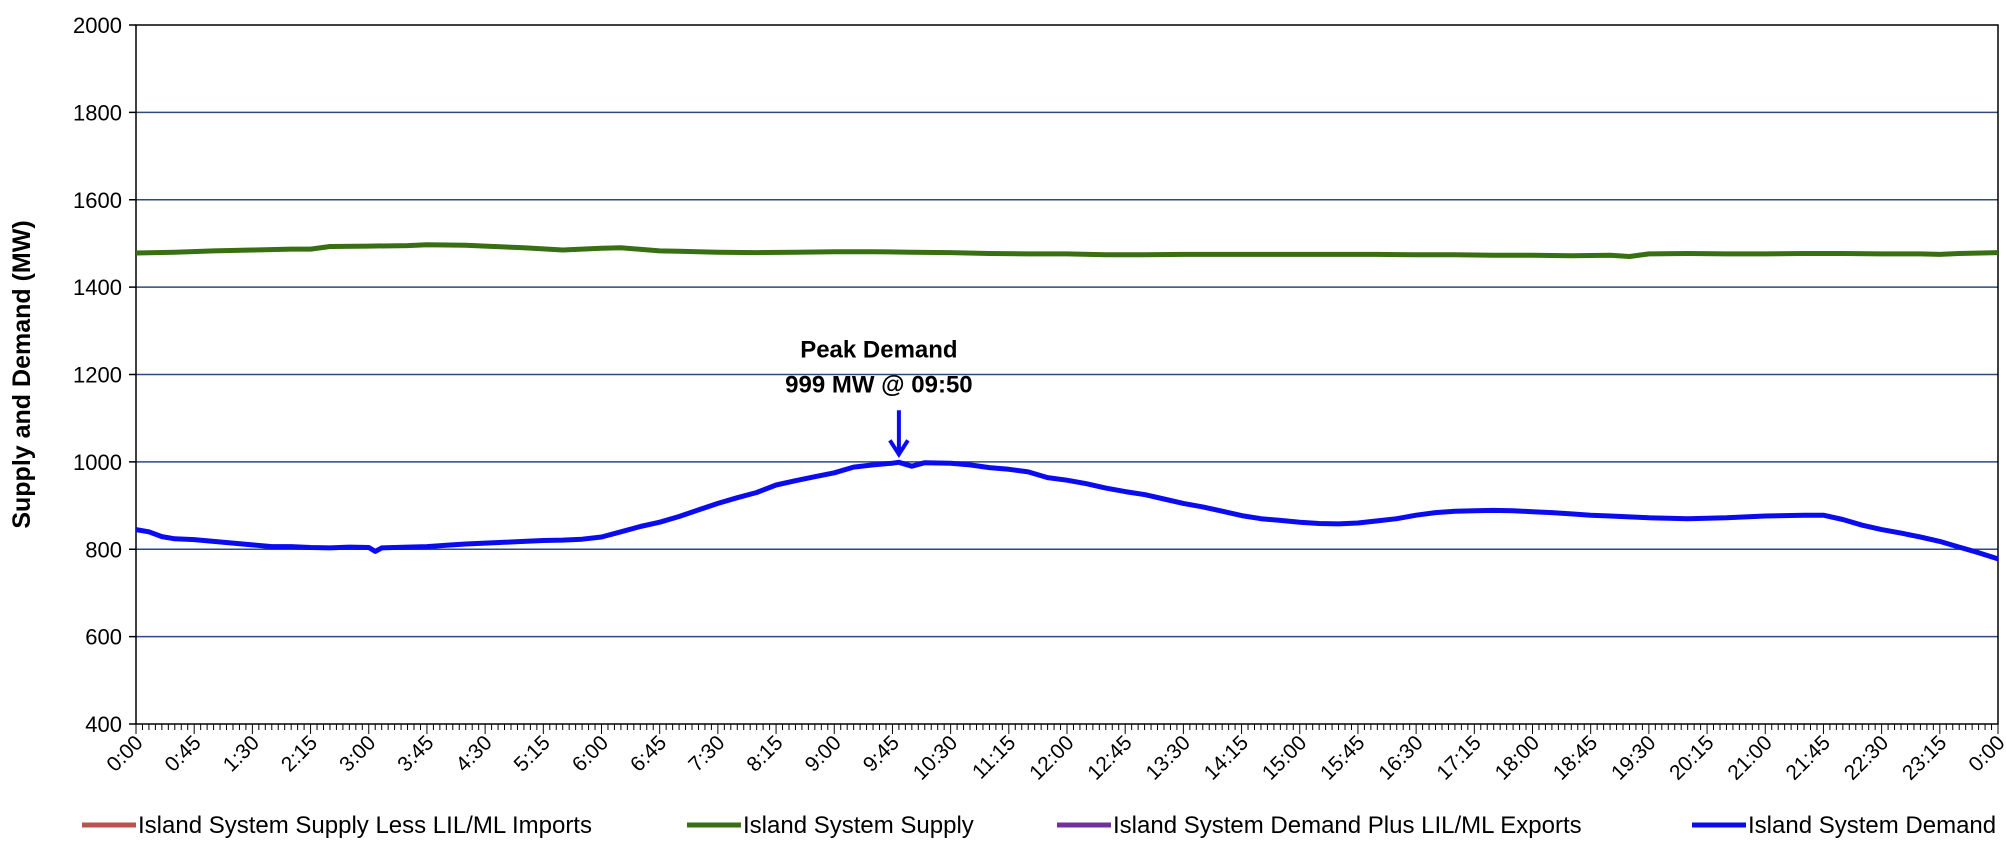  What do you see at coordinates (97, 200) in the screenshot?
I see `y-tick-label: 1600` at bounding box center [97, 200].